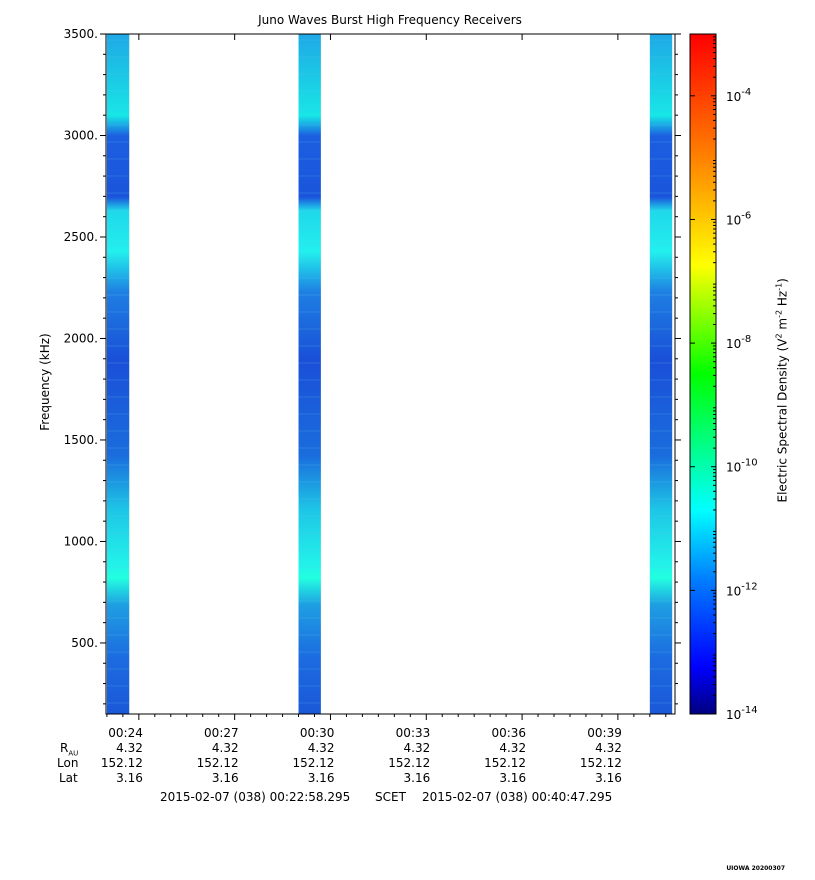 The width and height of the screenshot is (815, 880). I want to click on x-tick-label: 00:33, so click(413, 733).